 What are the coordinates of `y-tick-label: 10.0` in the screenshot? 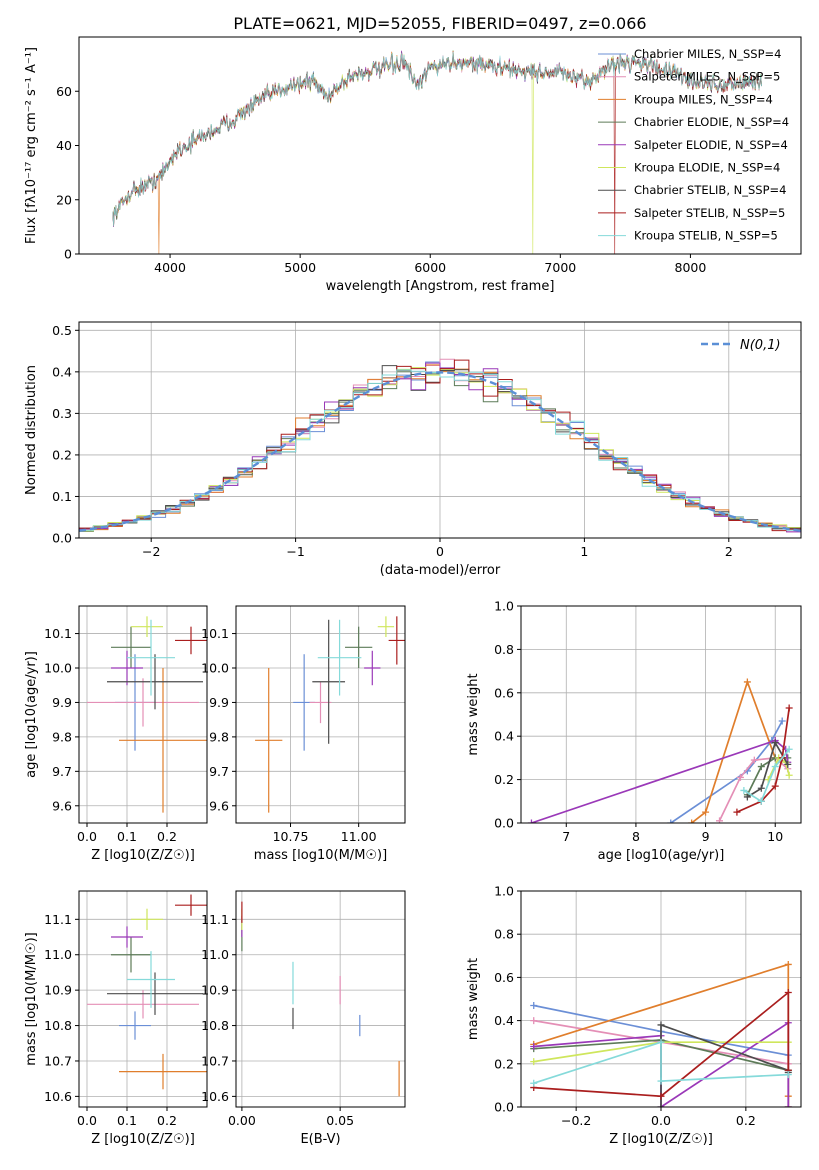 It's located at (58, 668).